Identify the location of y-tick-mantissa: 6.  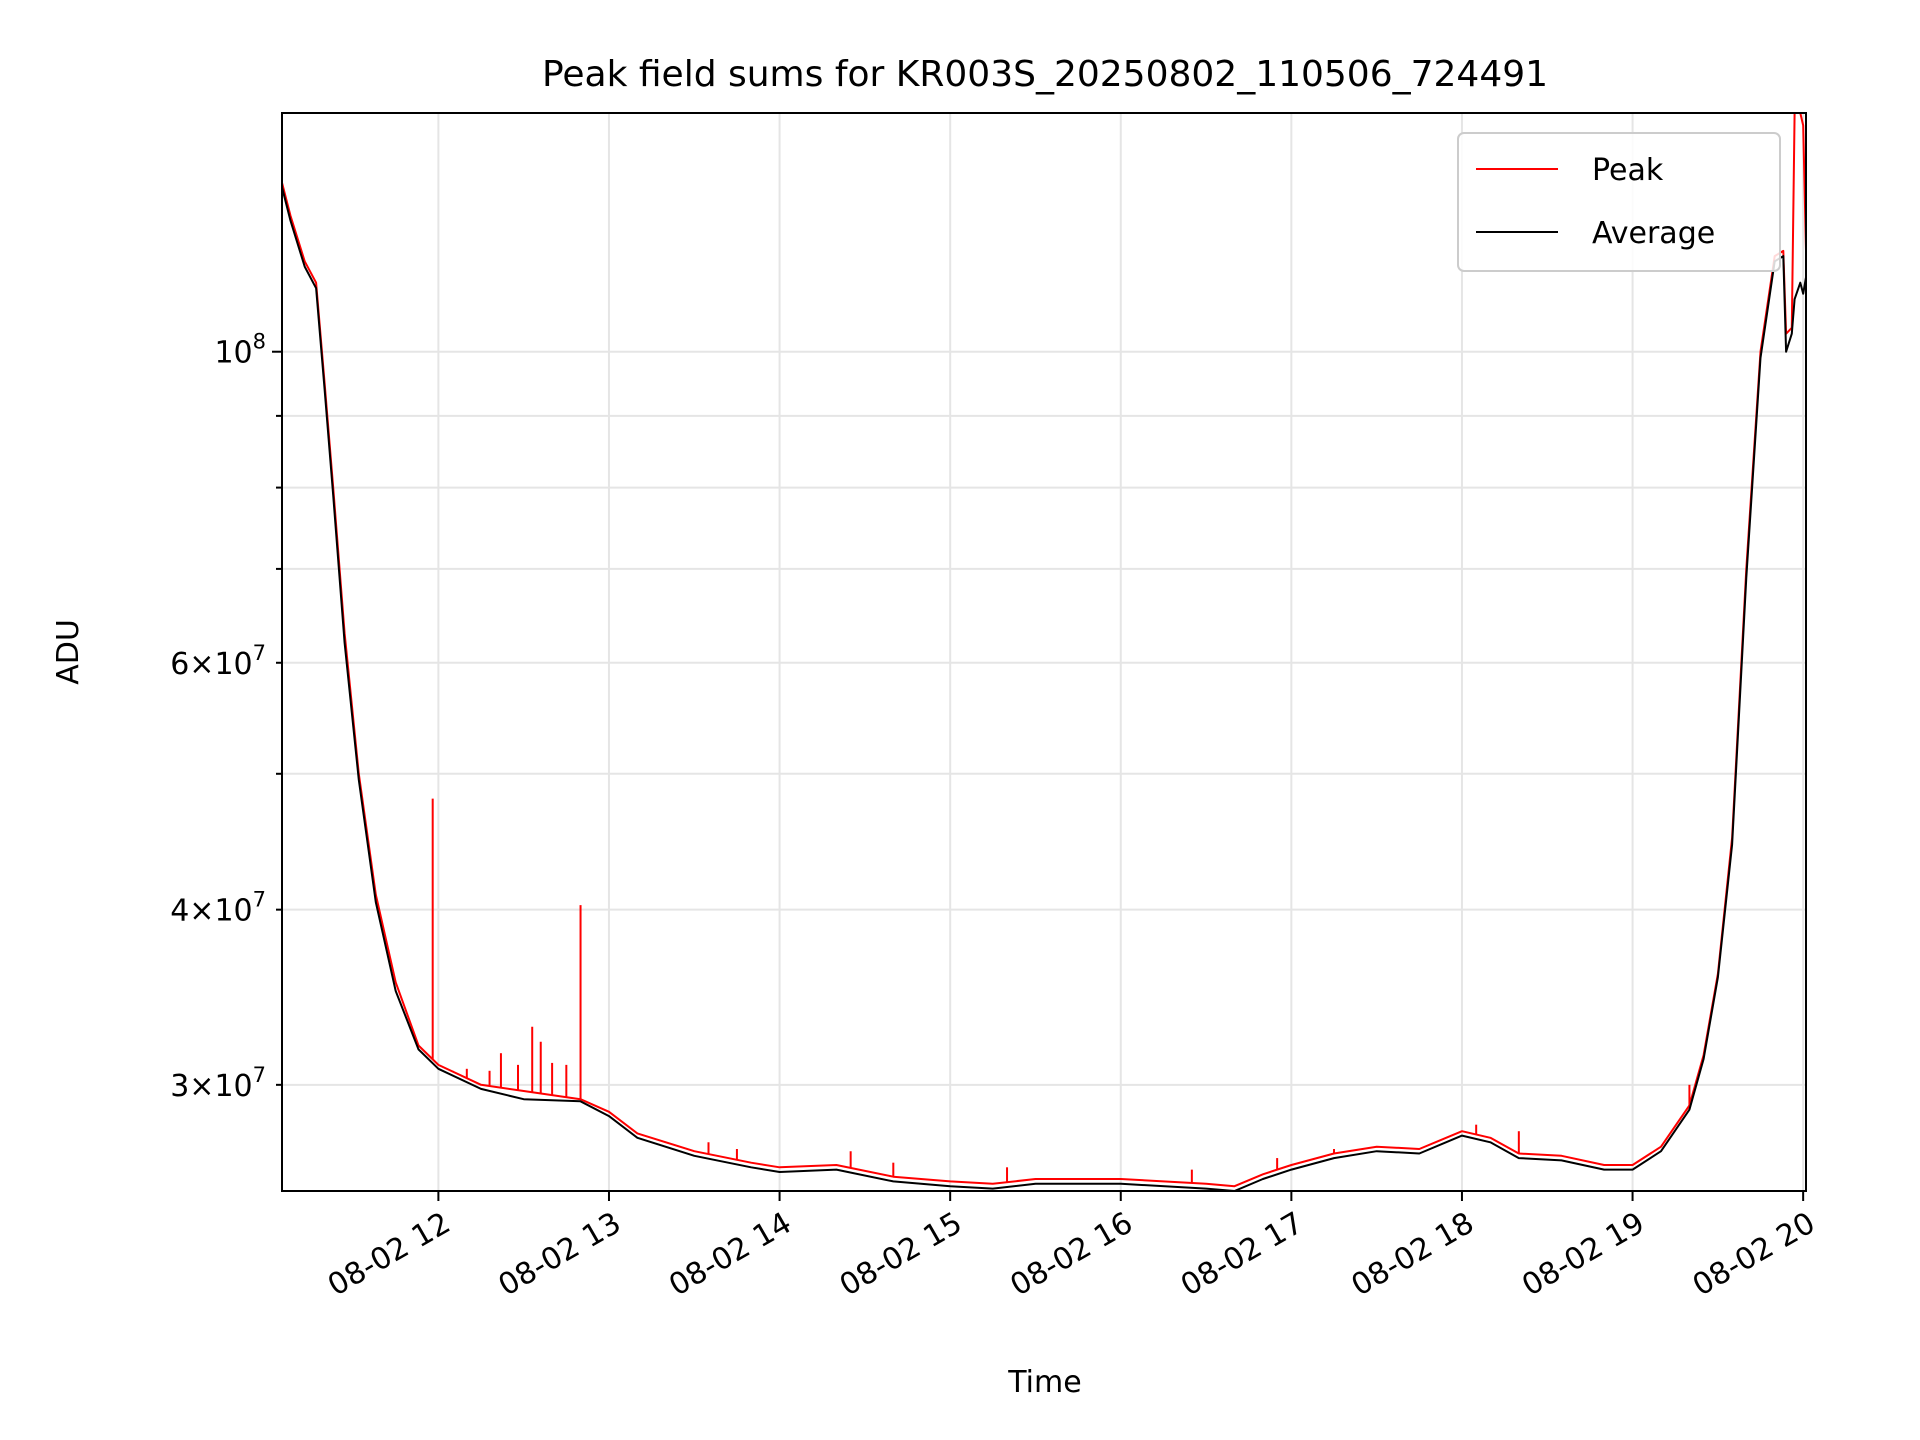
(179, 664).